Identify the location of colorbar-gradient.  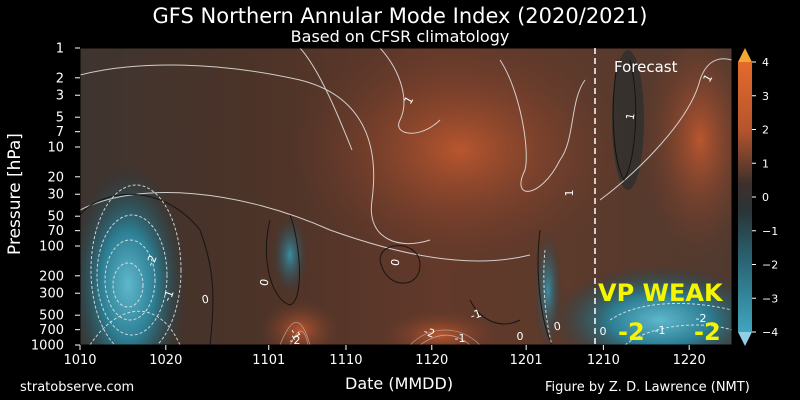
(745, 197).